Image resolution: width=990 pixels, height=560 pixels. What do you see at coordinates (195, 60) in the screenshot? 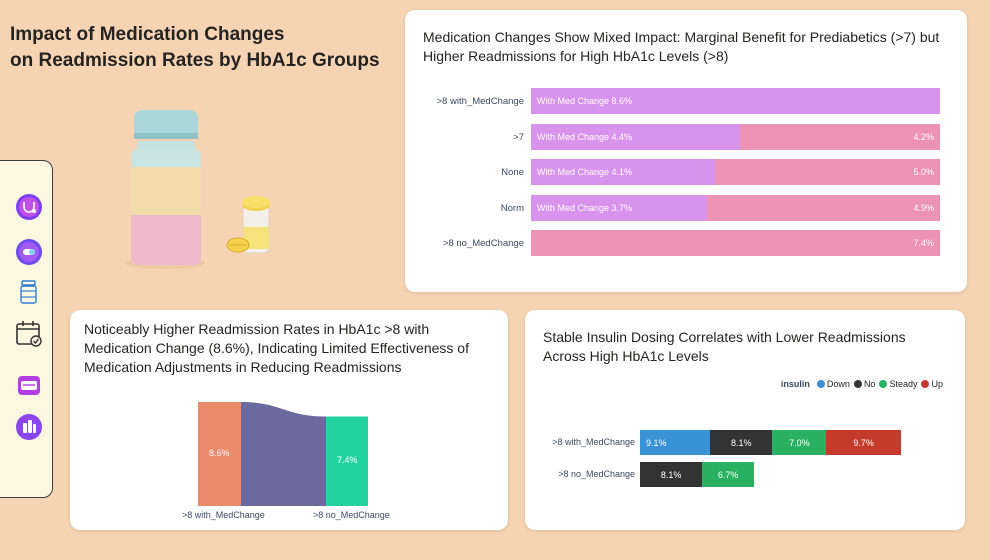
I see `page-title-line2: on Readmission Rates by HbA1c Groups` at bounding box center [195, 60].